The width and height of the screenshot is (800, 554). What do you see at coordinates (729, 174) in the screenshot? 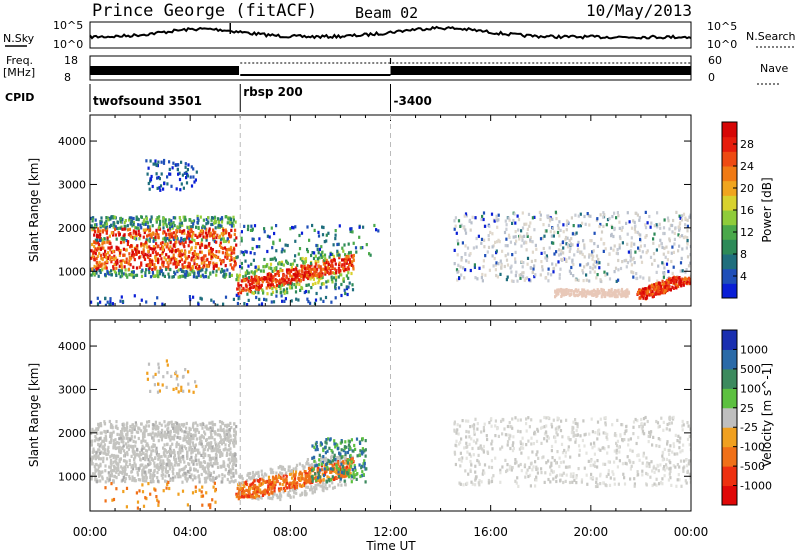
I see `power-colorbar-swatch` at bounding box center [729, 174].